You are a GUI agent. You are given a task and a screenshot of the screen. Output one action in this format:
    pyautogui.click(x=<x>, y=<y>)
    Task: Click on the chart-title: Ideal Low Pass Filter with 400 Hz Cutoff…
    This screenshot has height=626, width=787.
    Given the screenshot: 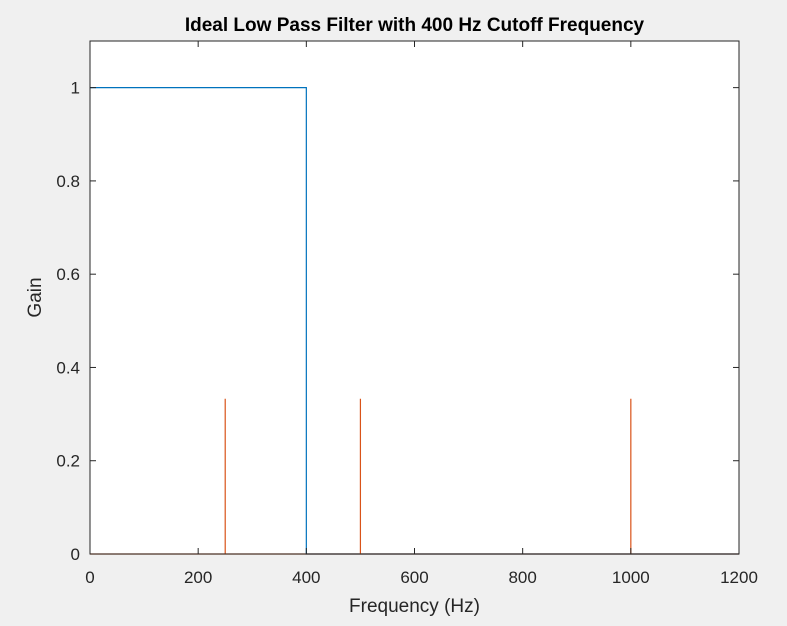 What is the action you would take?
    pyautogui.click(x=415, y=25)
    